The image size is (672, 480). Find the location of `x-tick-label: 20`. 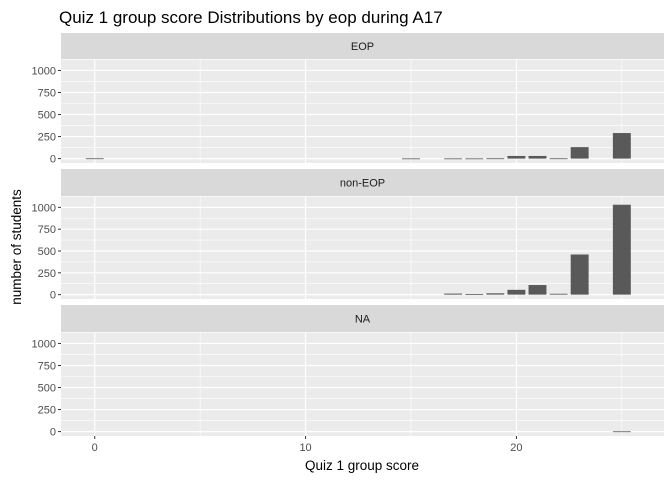

x-tick-label: 20 is located at coordinates (516, 448).